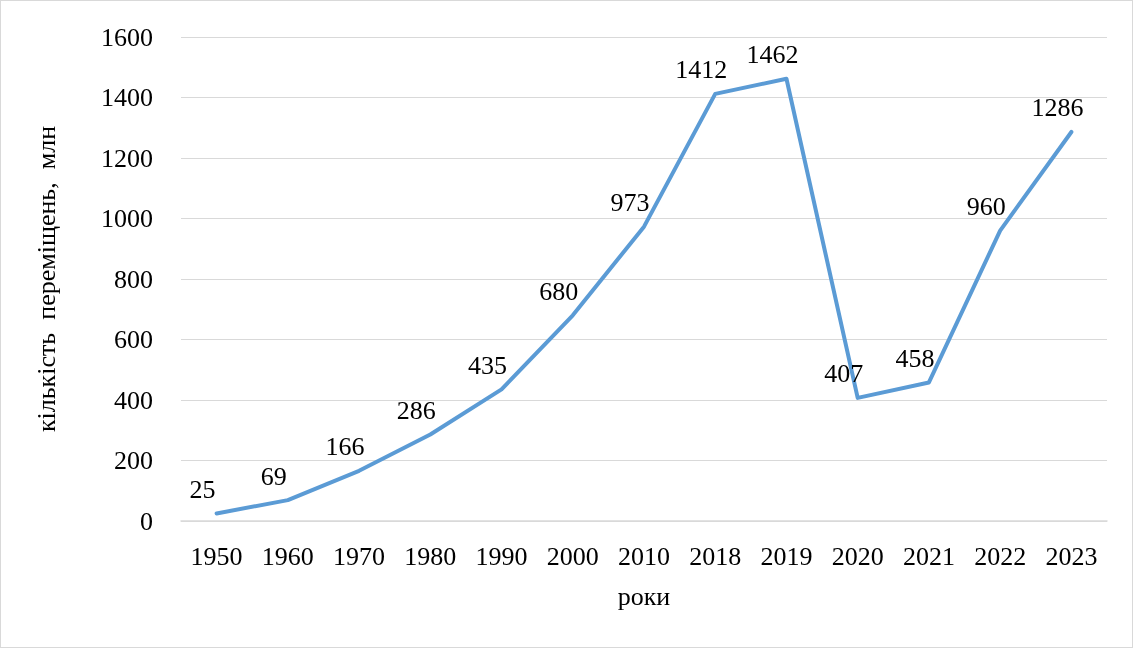 This screenshot has width=1133, height=648. What do you see at coordinates (133, 460) in the screenshot?
I see `y-tick-label: 200` at bounding box center [133, 460].